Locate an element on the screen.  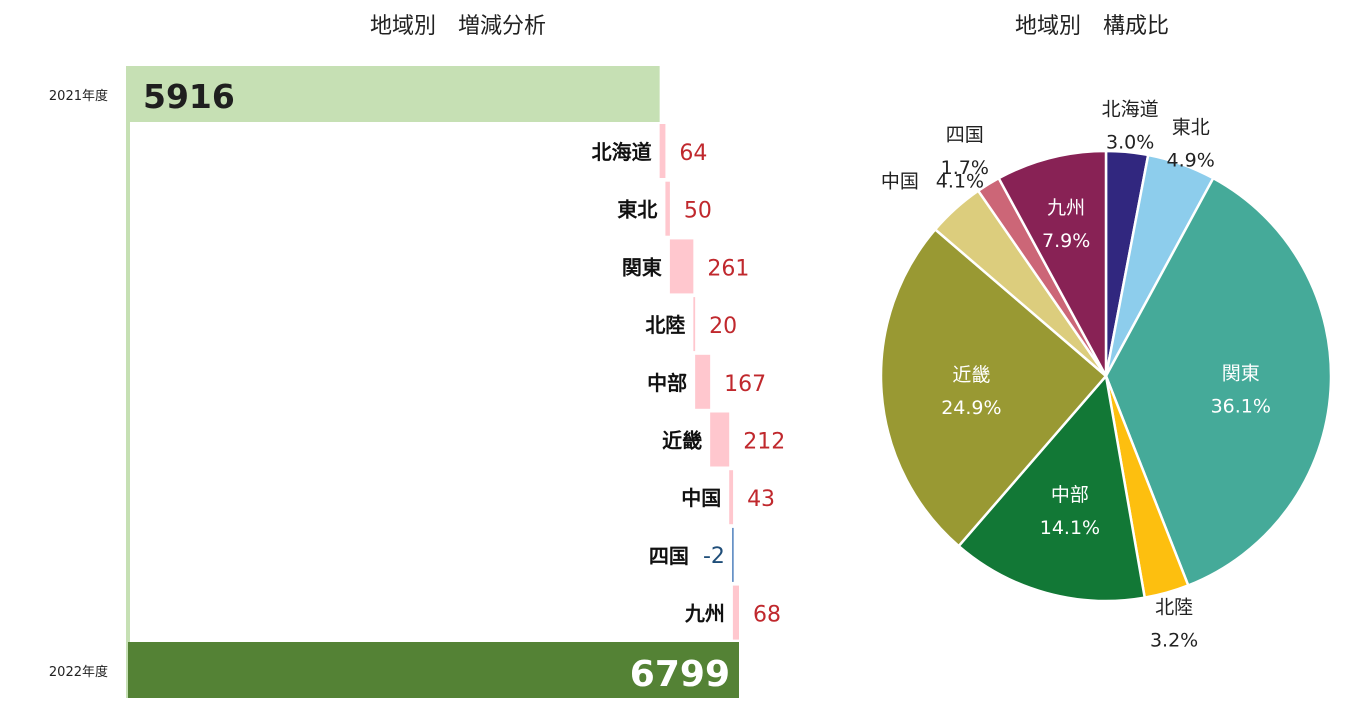
pie-label-7: 中国 is located at coordinates (900, 181).